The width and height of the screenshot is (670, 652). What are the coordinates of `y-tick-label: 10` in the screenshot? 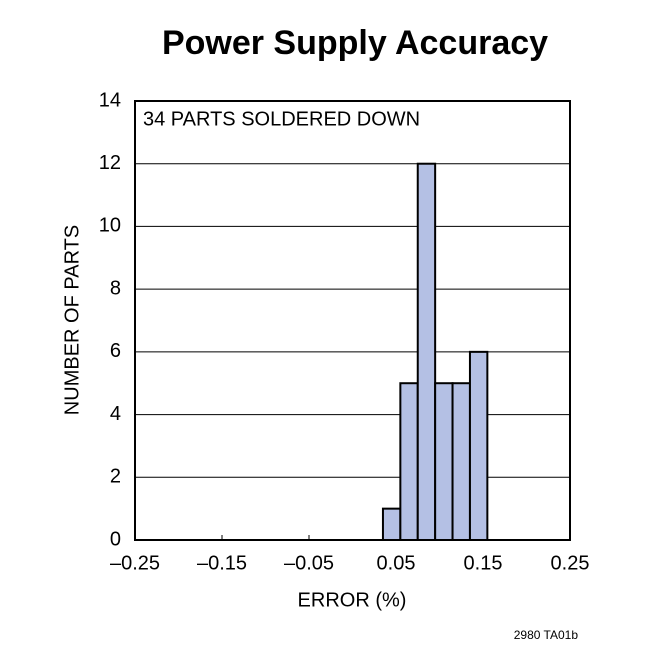 It's located at (110, 226).